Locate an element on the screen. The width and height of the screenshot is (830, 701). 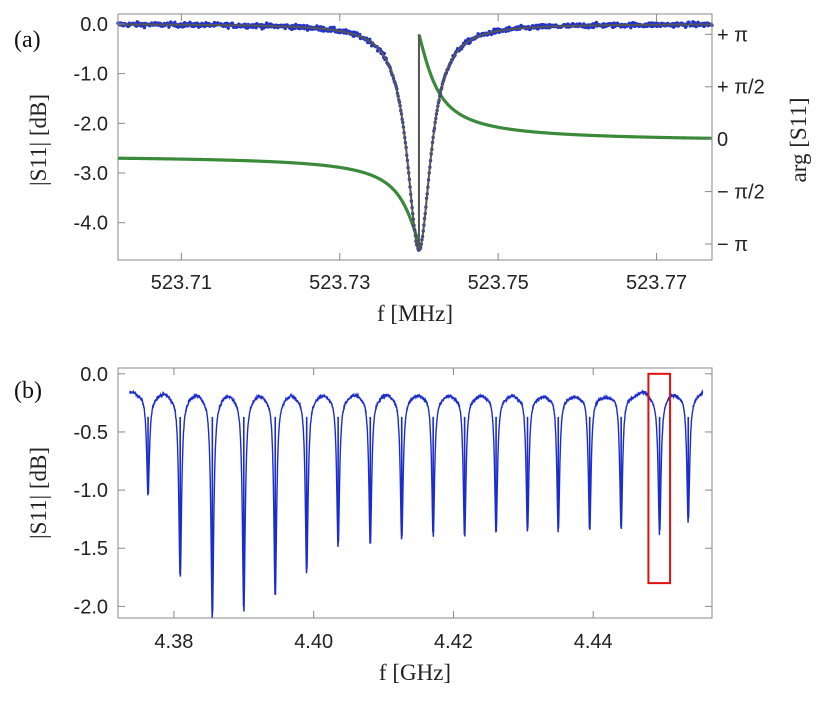
panel-a-y-axis-title: |S11| [dB] is located at coordinates (38, 140).